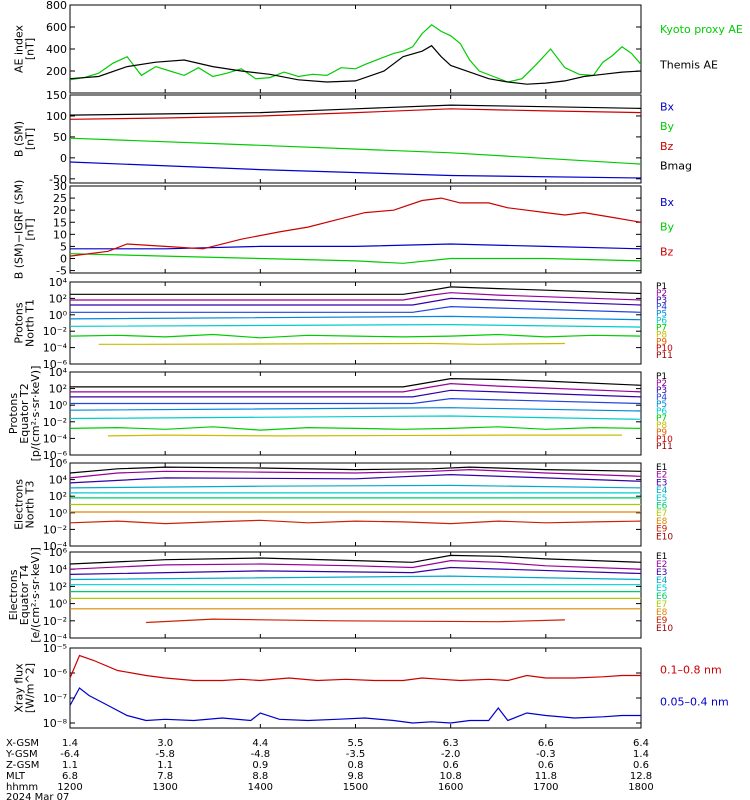  I want to click on y-tick-label: 10⁻⁸, so click(55, 723).